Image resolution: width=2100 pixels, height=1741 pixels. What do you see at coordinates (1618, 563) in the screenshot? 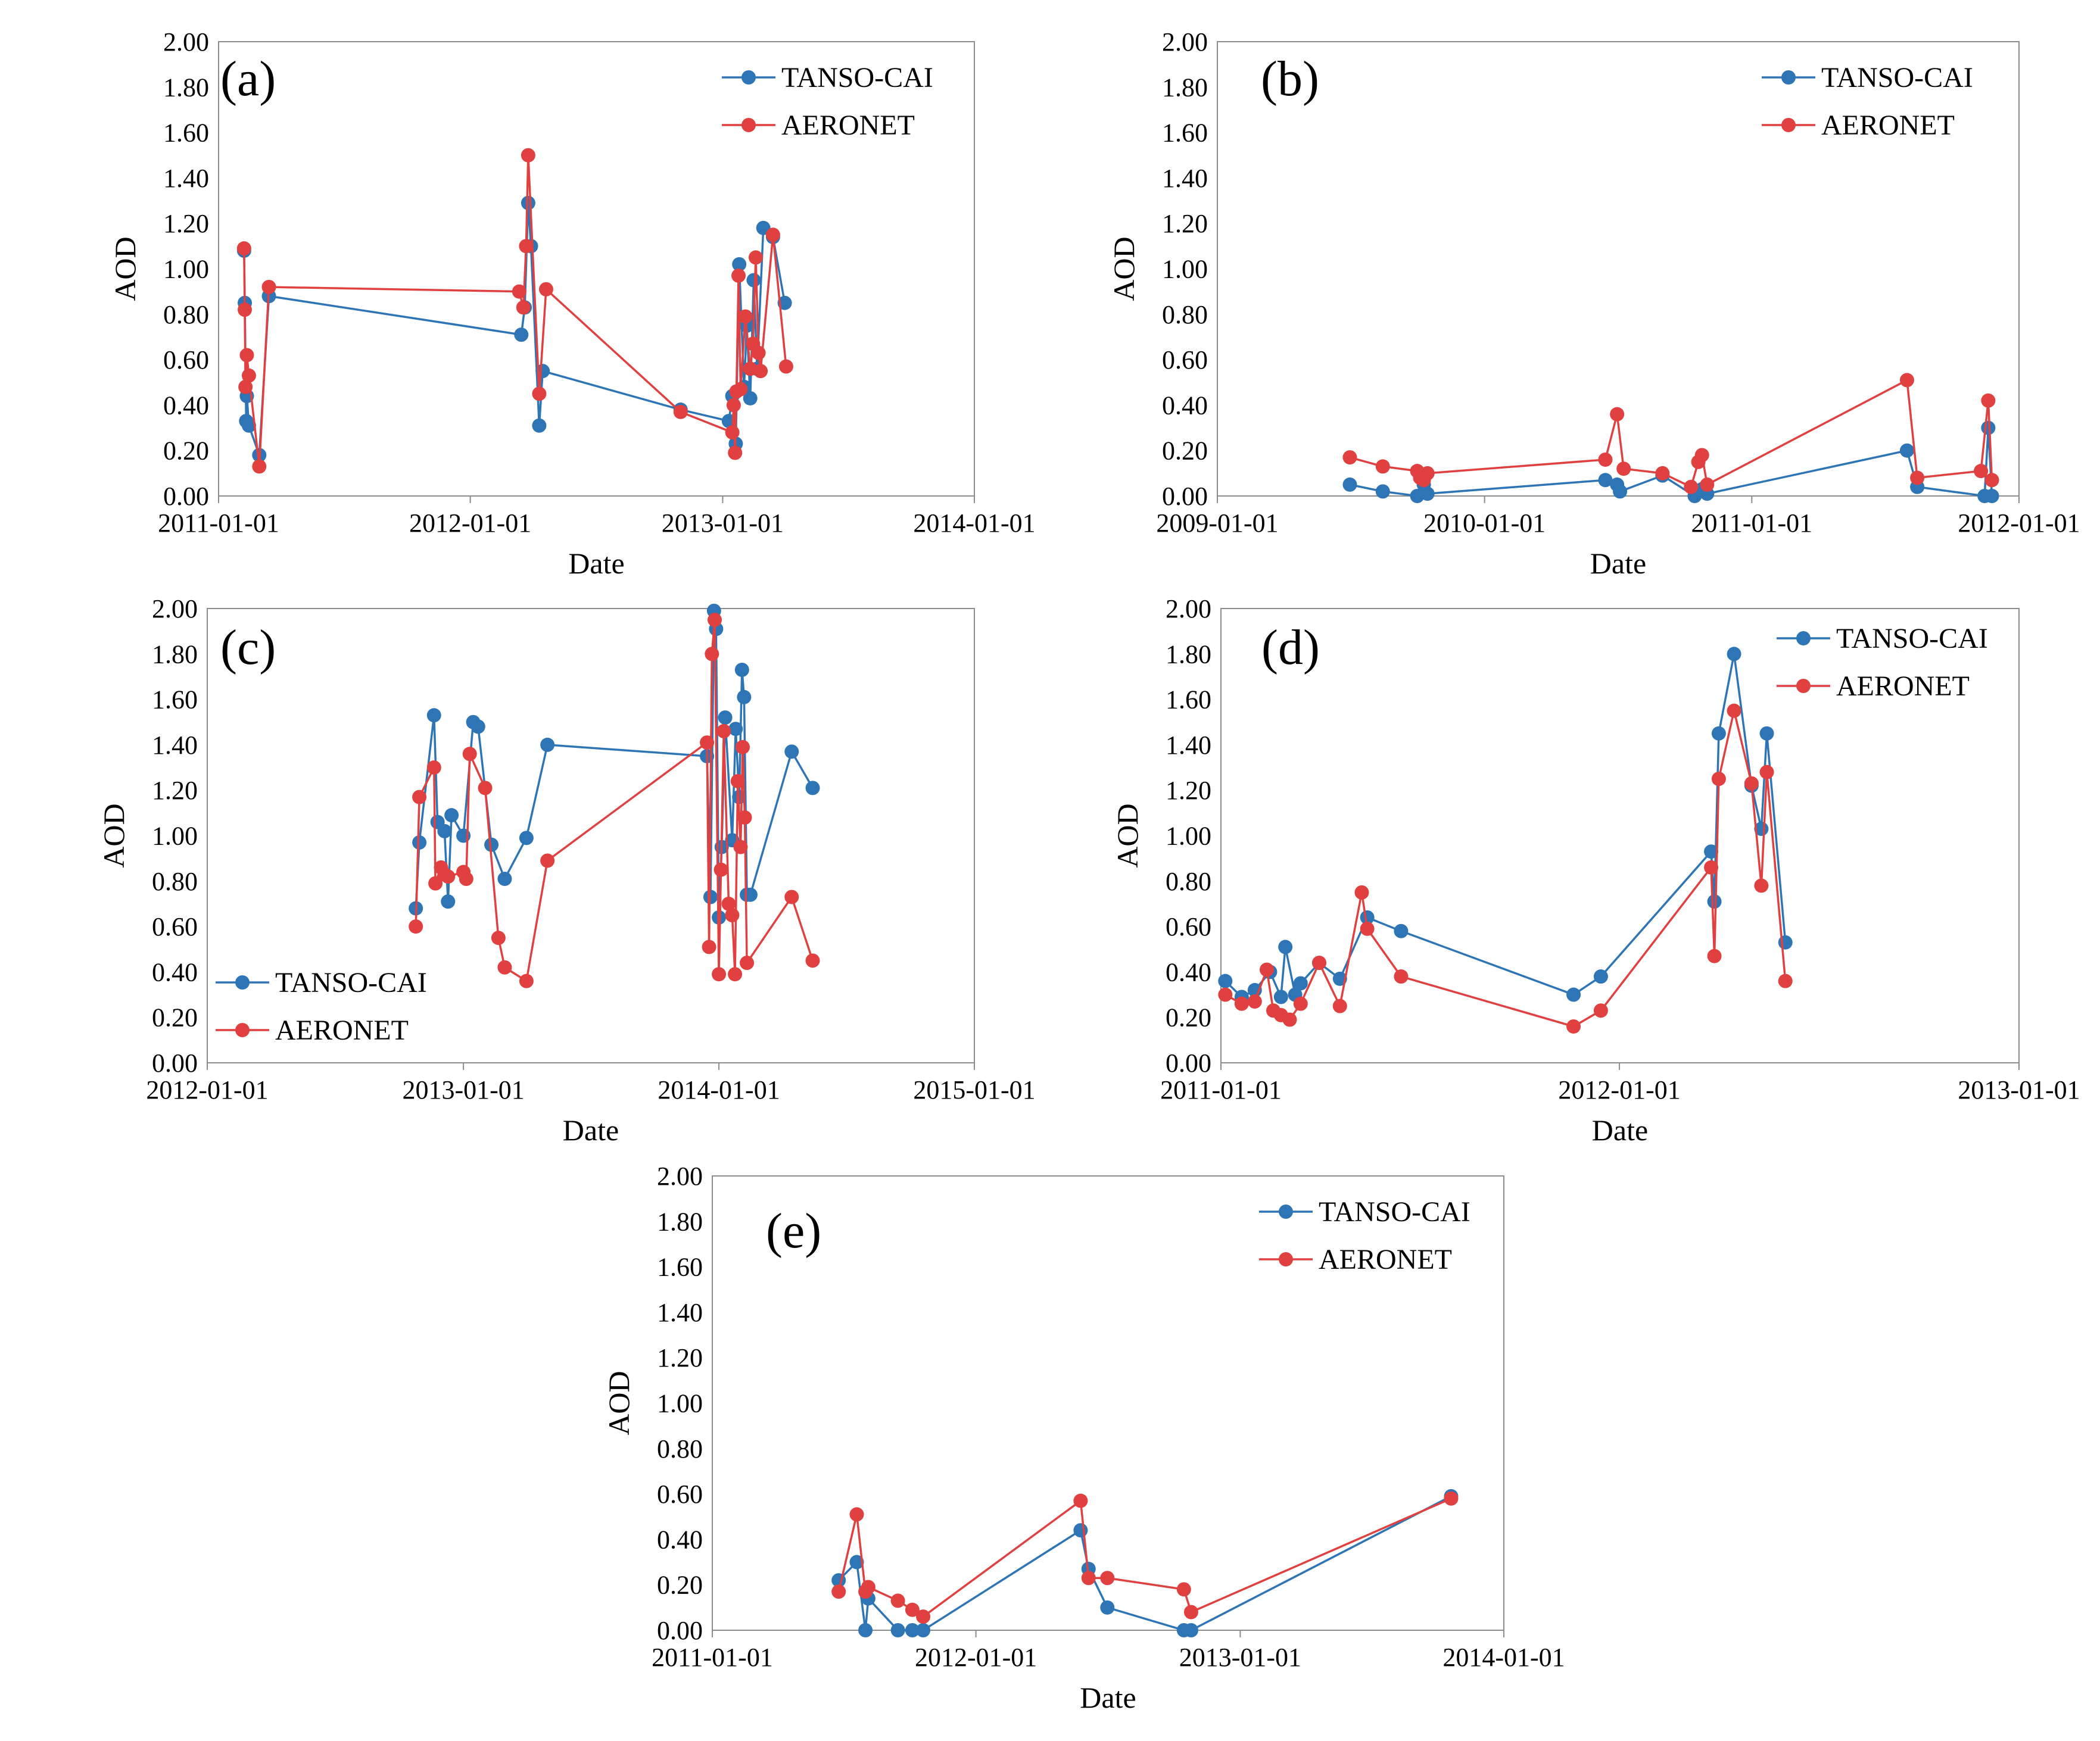
I see `x-axis-title: Date` at bounding box center [1618, 563].